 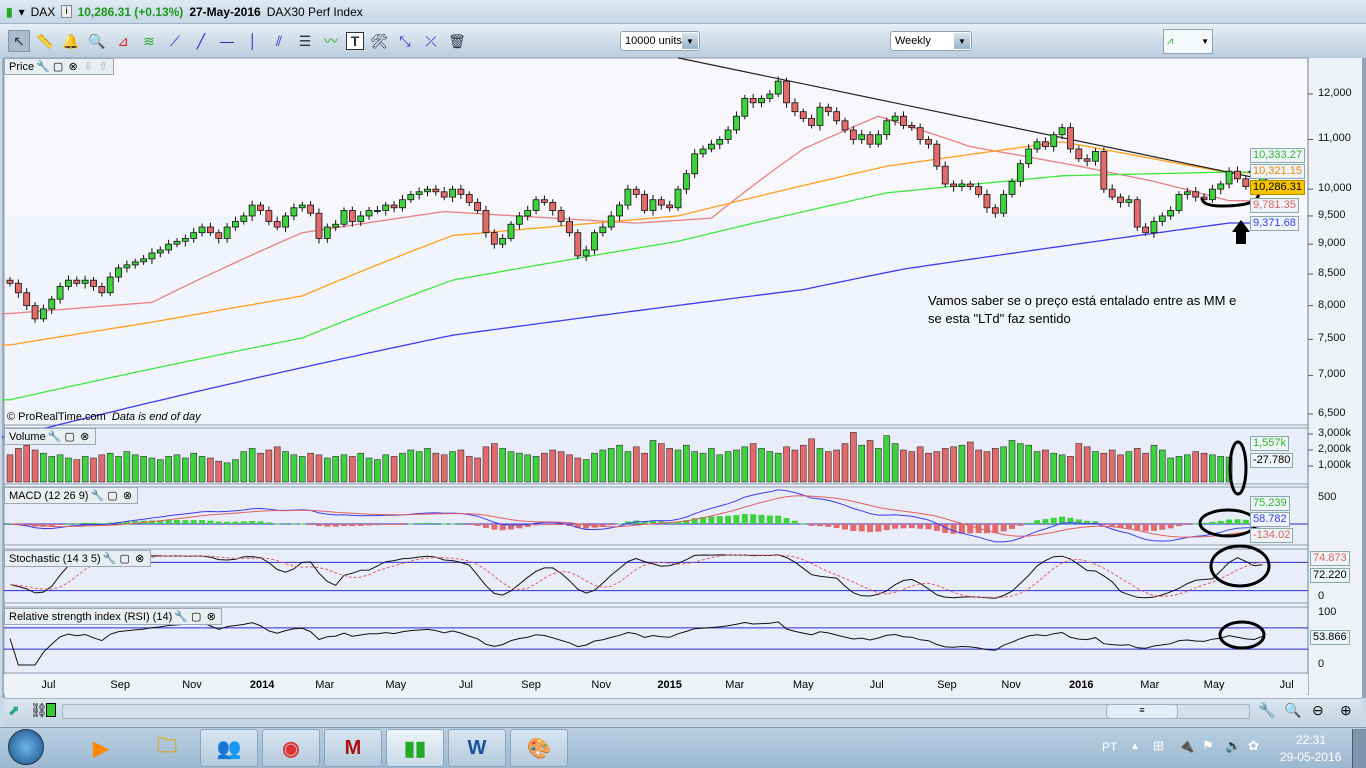 What do you see at coordinates (45, 40) in the screenshot?
I see `ruler-icon: 📏` at bounding box center [45, 40].